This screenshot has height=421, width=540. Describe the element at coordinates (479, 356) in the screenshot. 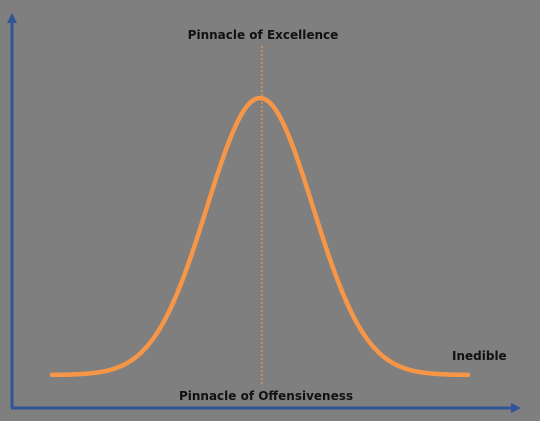

I see `tail-label: Inedible` at that location.